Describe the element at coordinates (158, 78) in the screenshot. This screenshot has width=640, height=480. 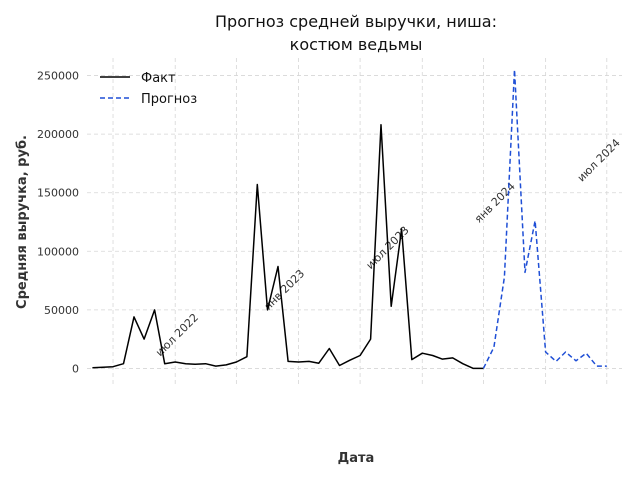
I see `legend-label-fact: Факт` at that location.